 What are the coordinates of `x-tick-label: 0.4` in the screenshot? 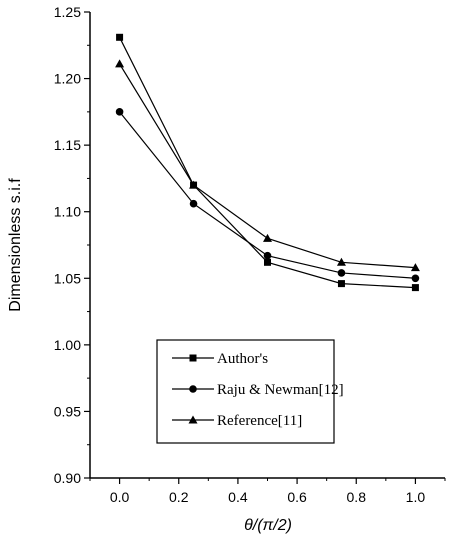 It's located at (238, 497).